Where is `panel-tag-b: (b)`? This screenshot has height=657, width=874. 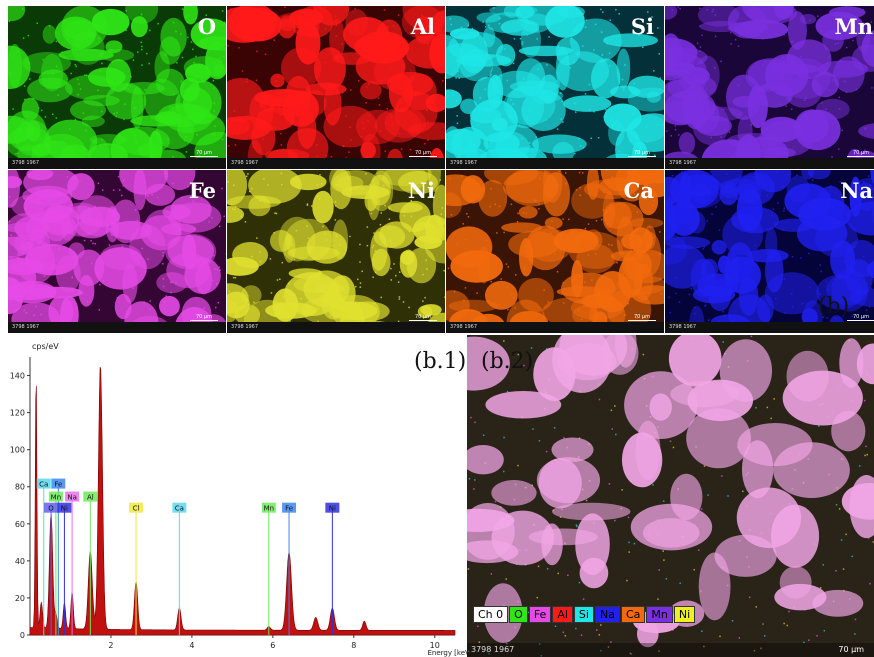 panel-tag-b: (b) is located at coordinates (833, 306).